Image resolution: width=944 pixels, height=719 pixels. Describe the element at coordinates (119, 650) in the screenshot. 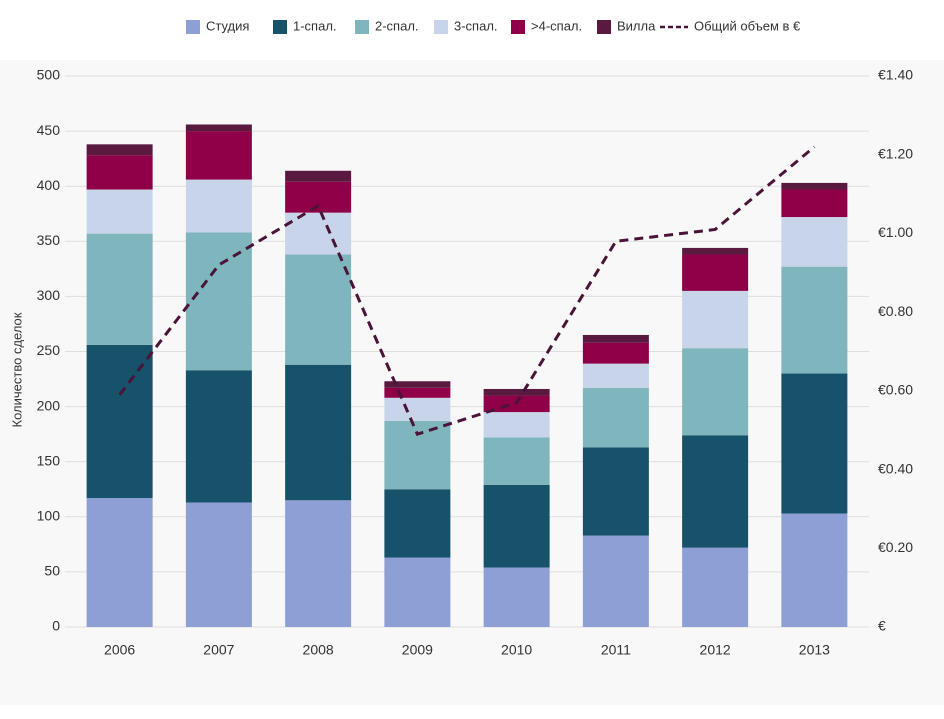

I see `x-tick-label: 2006` at that location.